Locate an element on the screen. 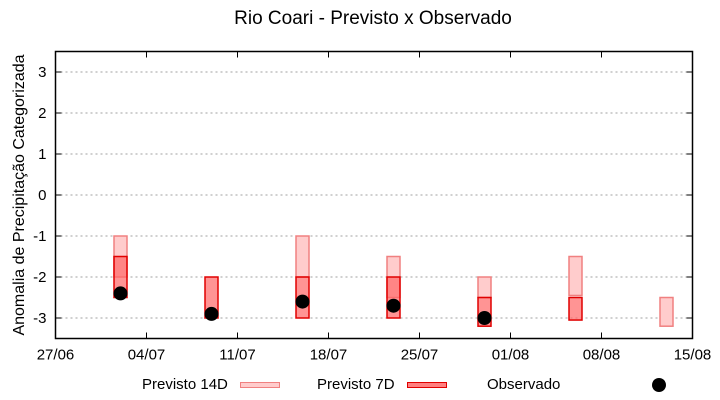 This screenshot has height=400, width=720. series-previsto-7d is located at coordinates (348, 291).